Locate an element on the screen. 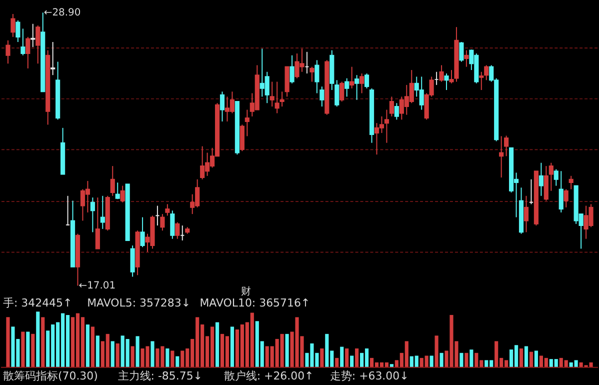 This screenshot has height=385, width=599. annotation: ←28.90 is located at coordinates (62, 13).